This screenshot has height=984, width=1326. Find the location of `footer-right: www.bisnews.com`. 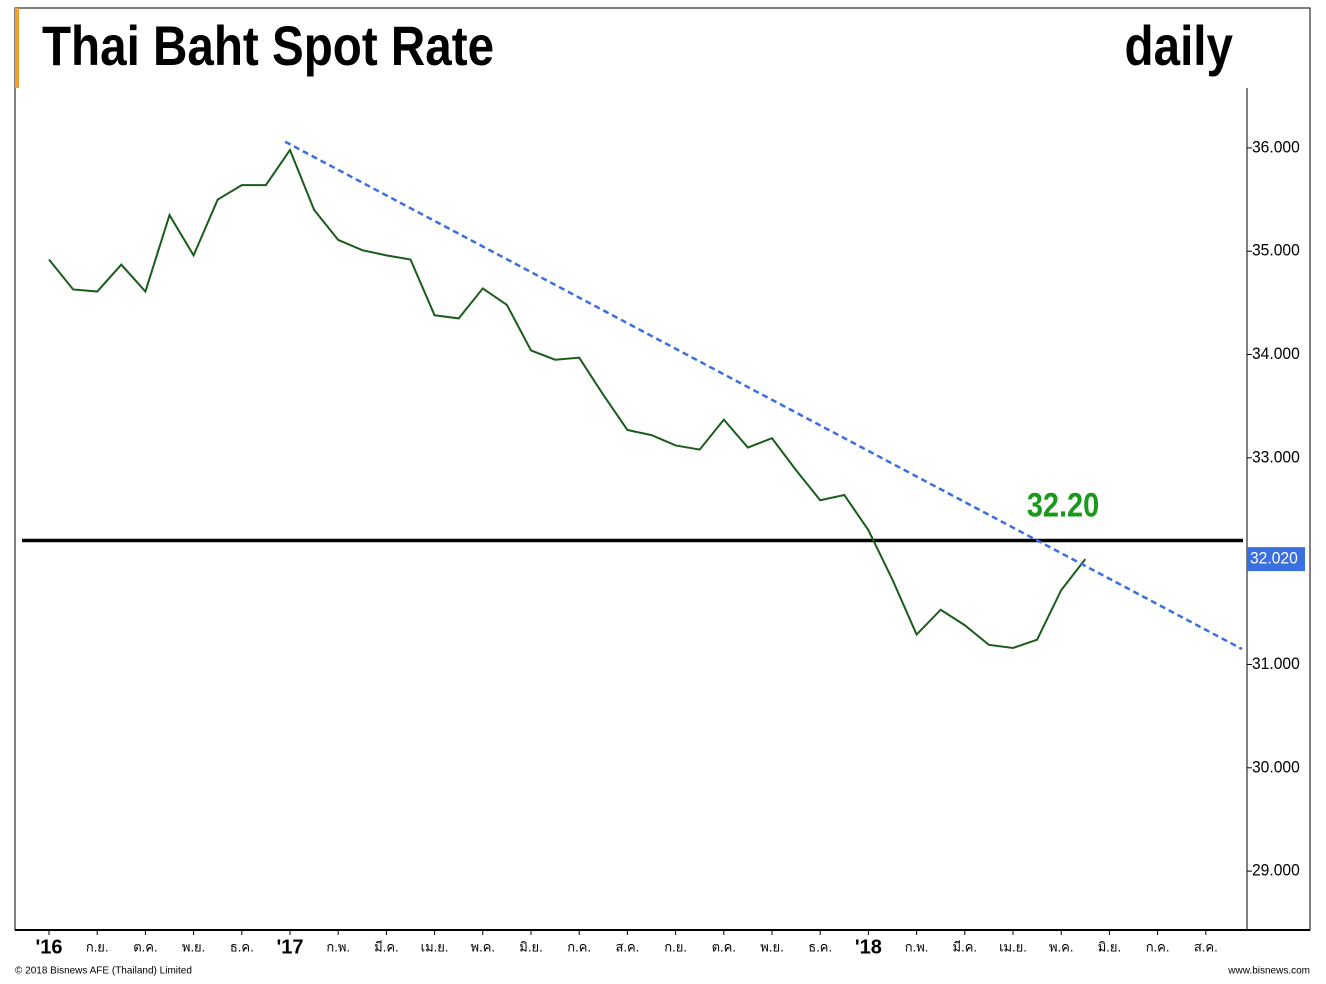

footer-right: www.bisnews.com is located at coordinates (1268, 971).